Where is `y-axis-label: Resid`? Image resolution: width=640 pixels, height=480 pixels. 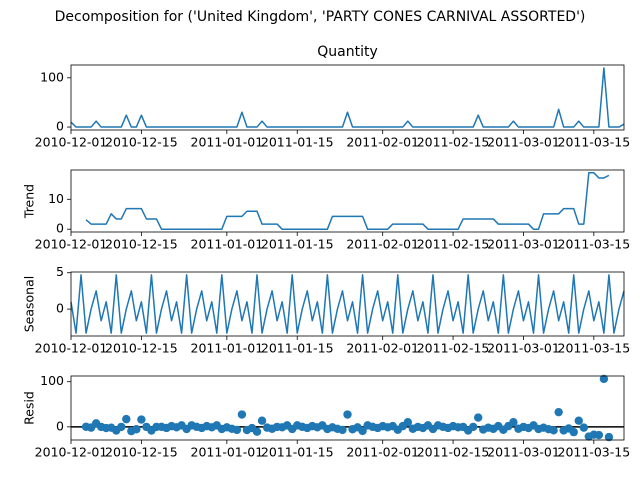
y-axis-label: Resid is located at coordinates (29, 408).